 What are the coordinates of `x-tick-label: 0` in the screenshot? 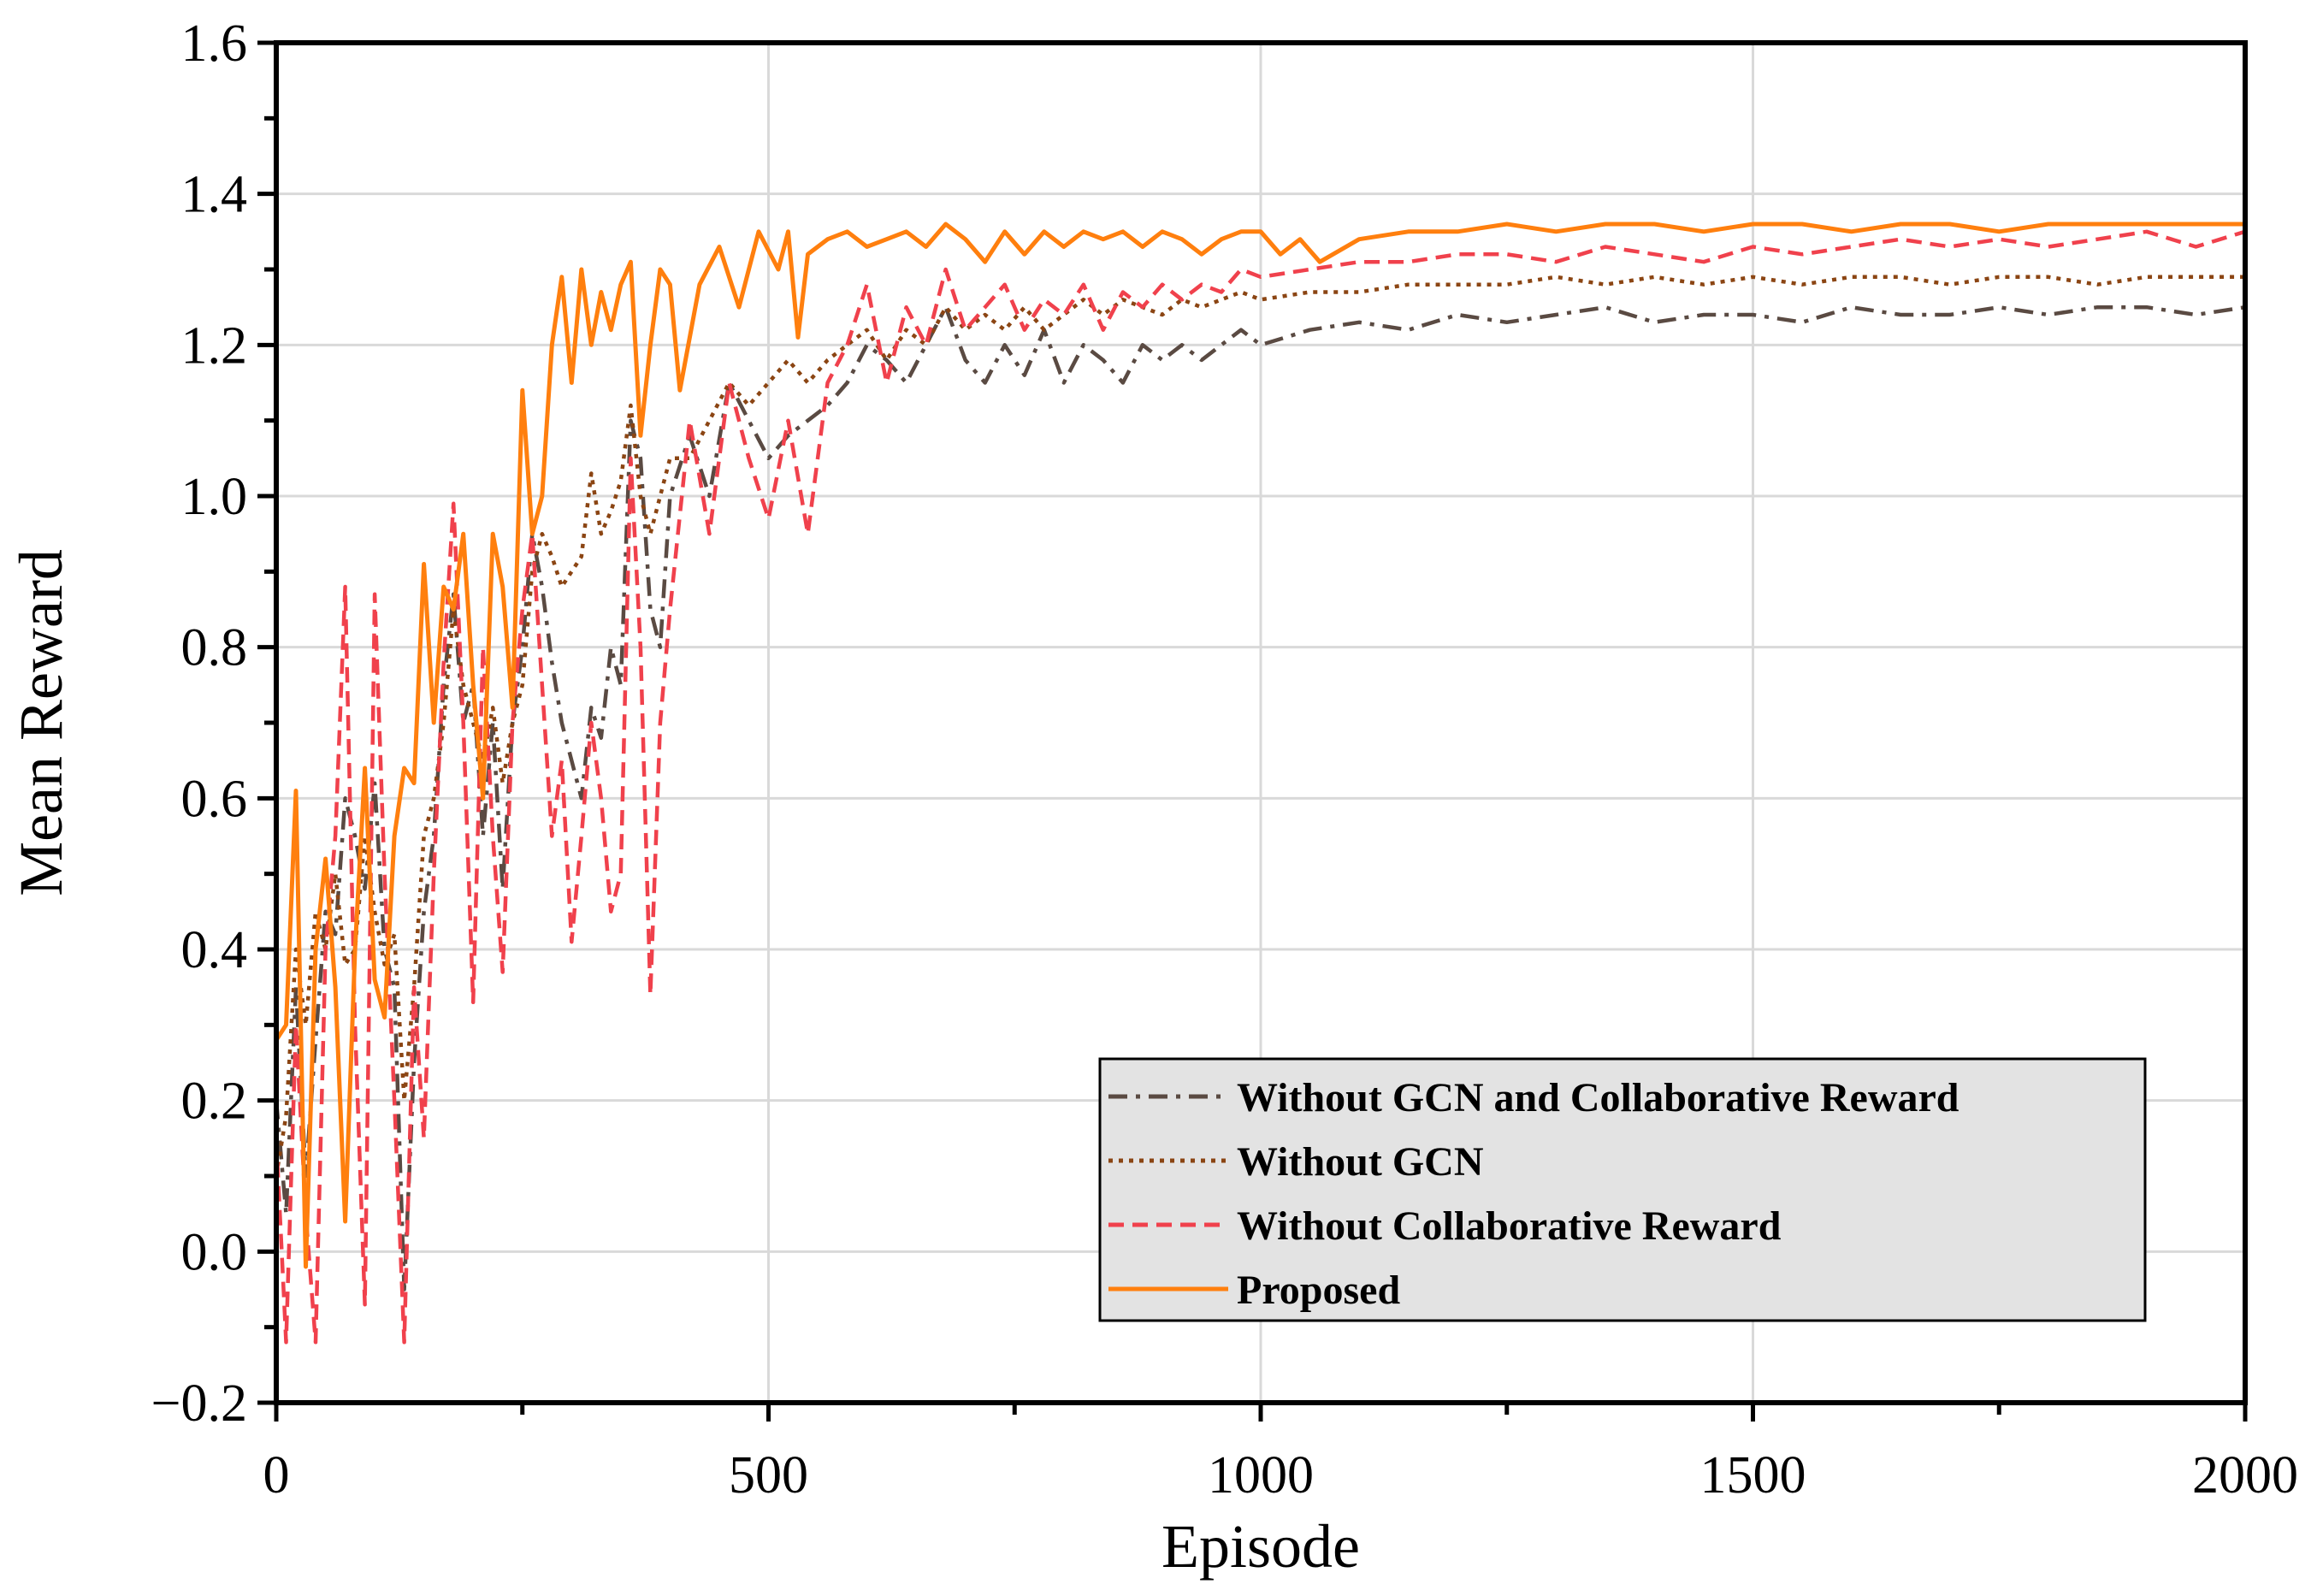 It's located at (276, 1475).